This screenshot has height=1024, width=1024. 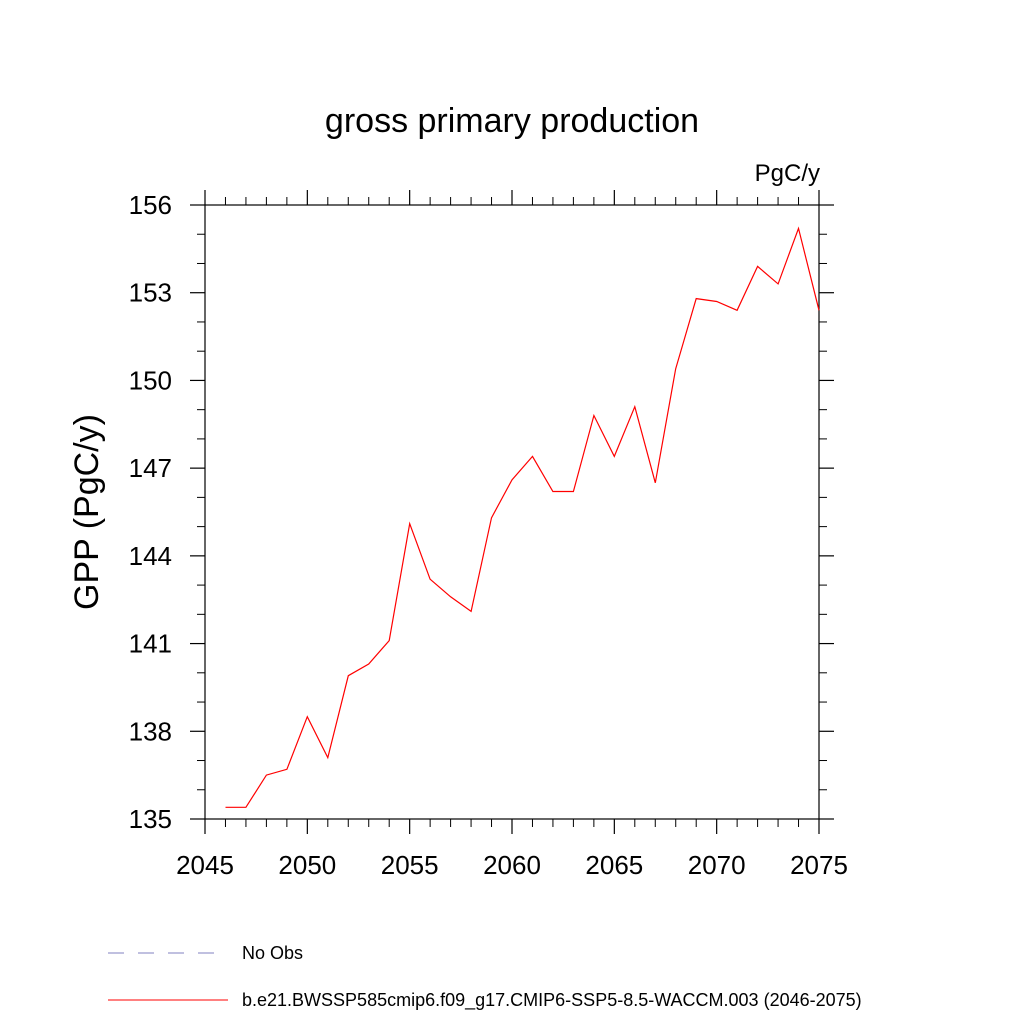 What do you see at coordinates (150, 644) in the screenshot?
I see `y-tick-label: 141` at bounding box center [150, 644].